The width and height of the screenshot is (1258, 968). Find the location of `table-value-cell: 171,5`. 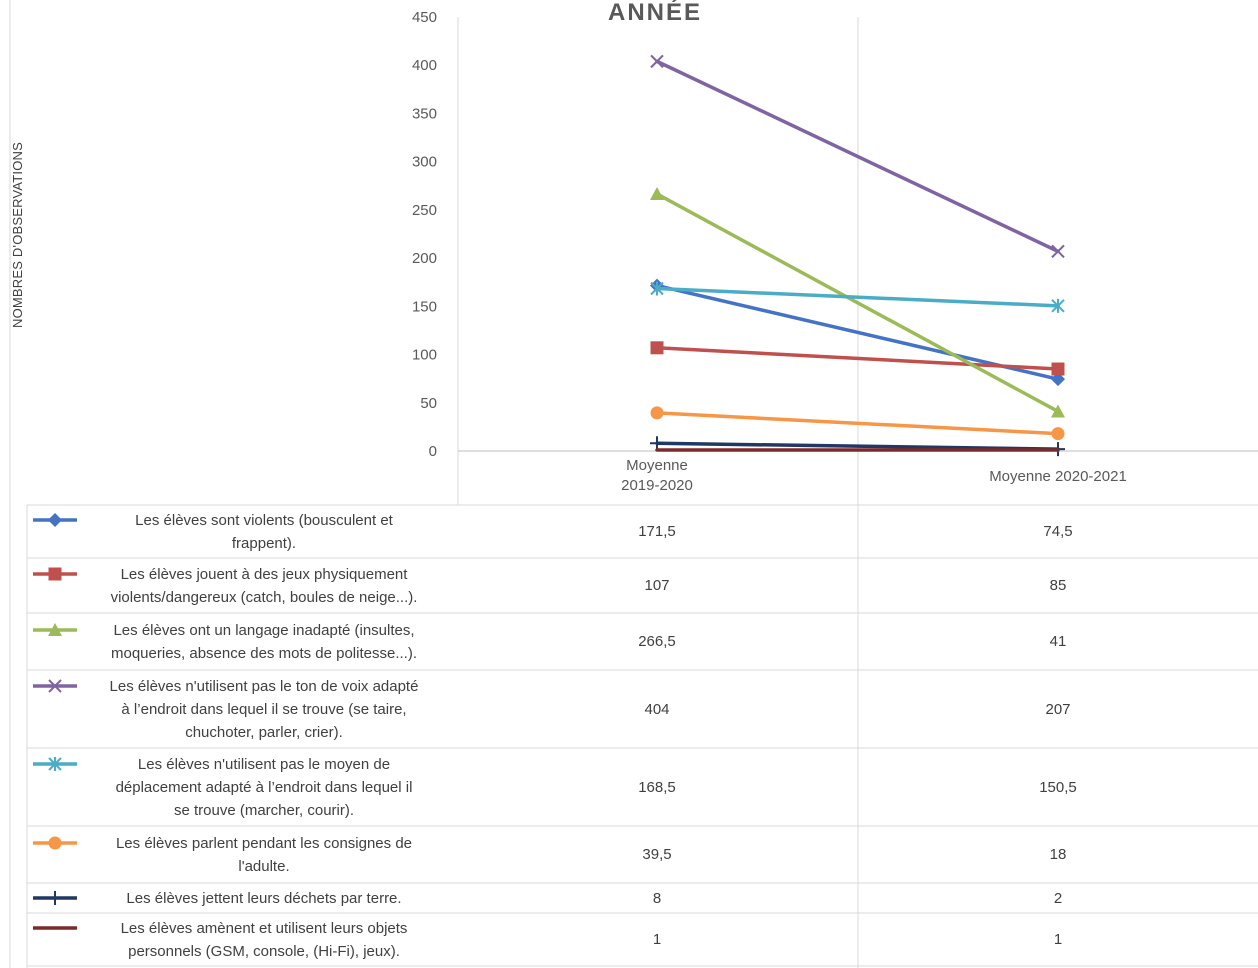

table-value-cell: 171,5 is located at coordinates (657, 531).